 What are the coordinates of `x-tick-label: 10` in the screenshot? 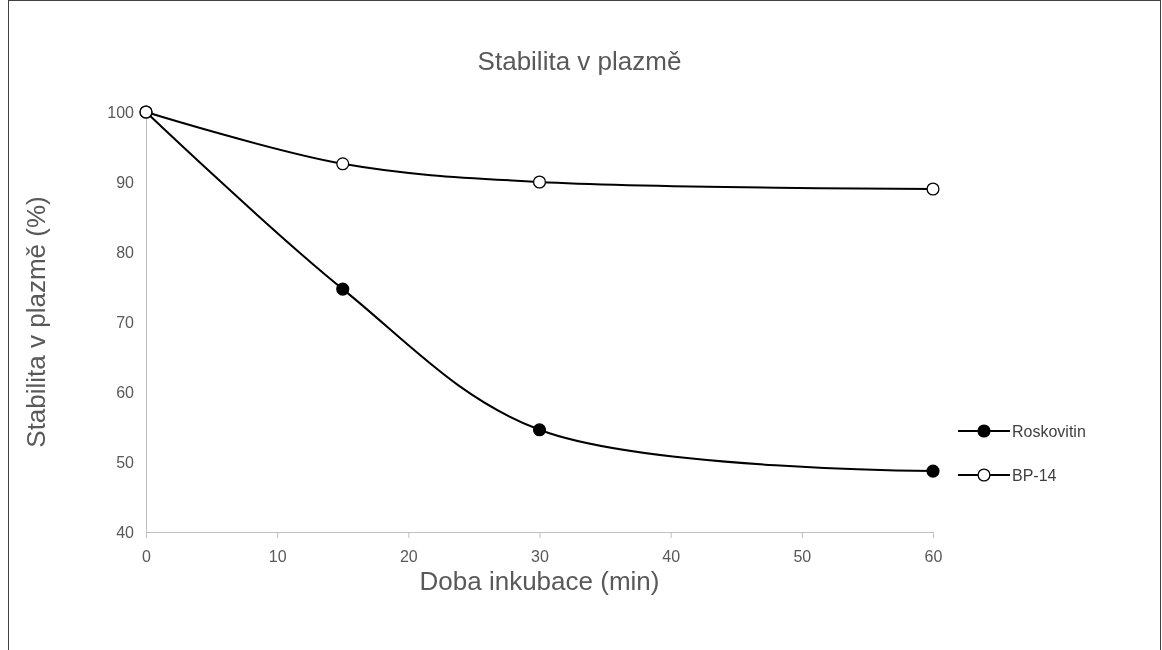 It's located at (277, 556).